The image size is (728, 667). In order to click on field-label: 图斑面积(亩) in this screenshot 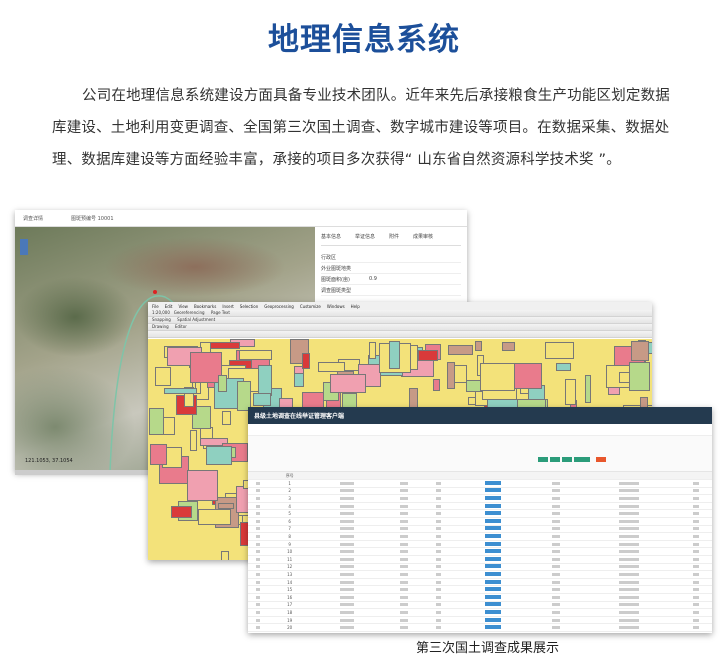, I will do `click(335, 279)`.